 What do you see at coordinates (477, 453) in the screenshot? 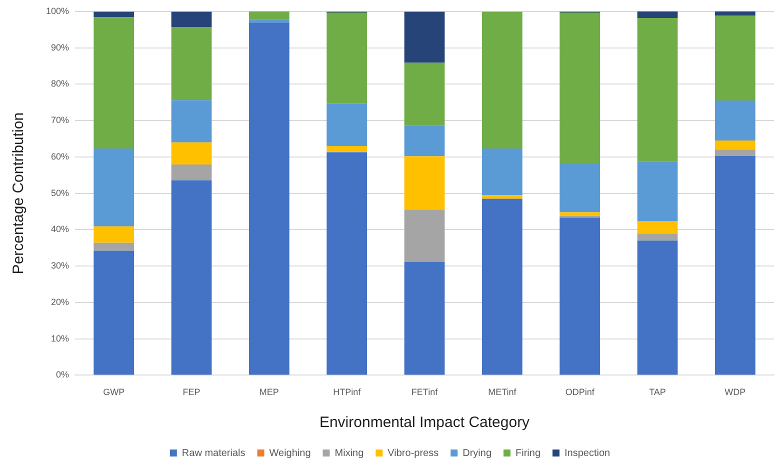
I see `legend-label: Drying` at bounding box center [477, 453].